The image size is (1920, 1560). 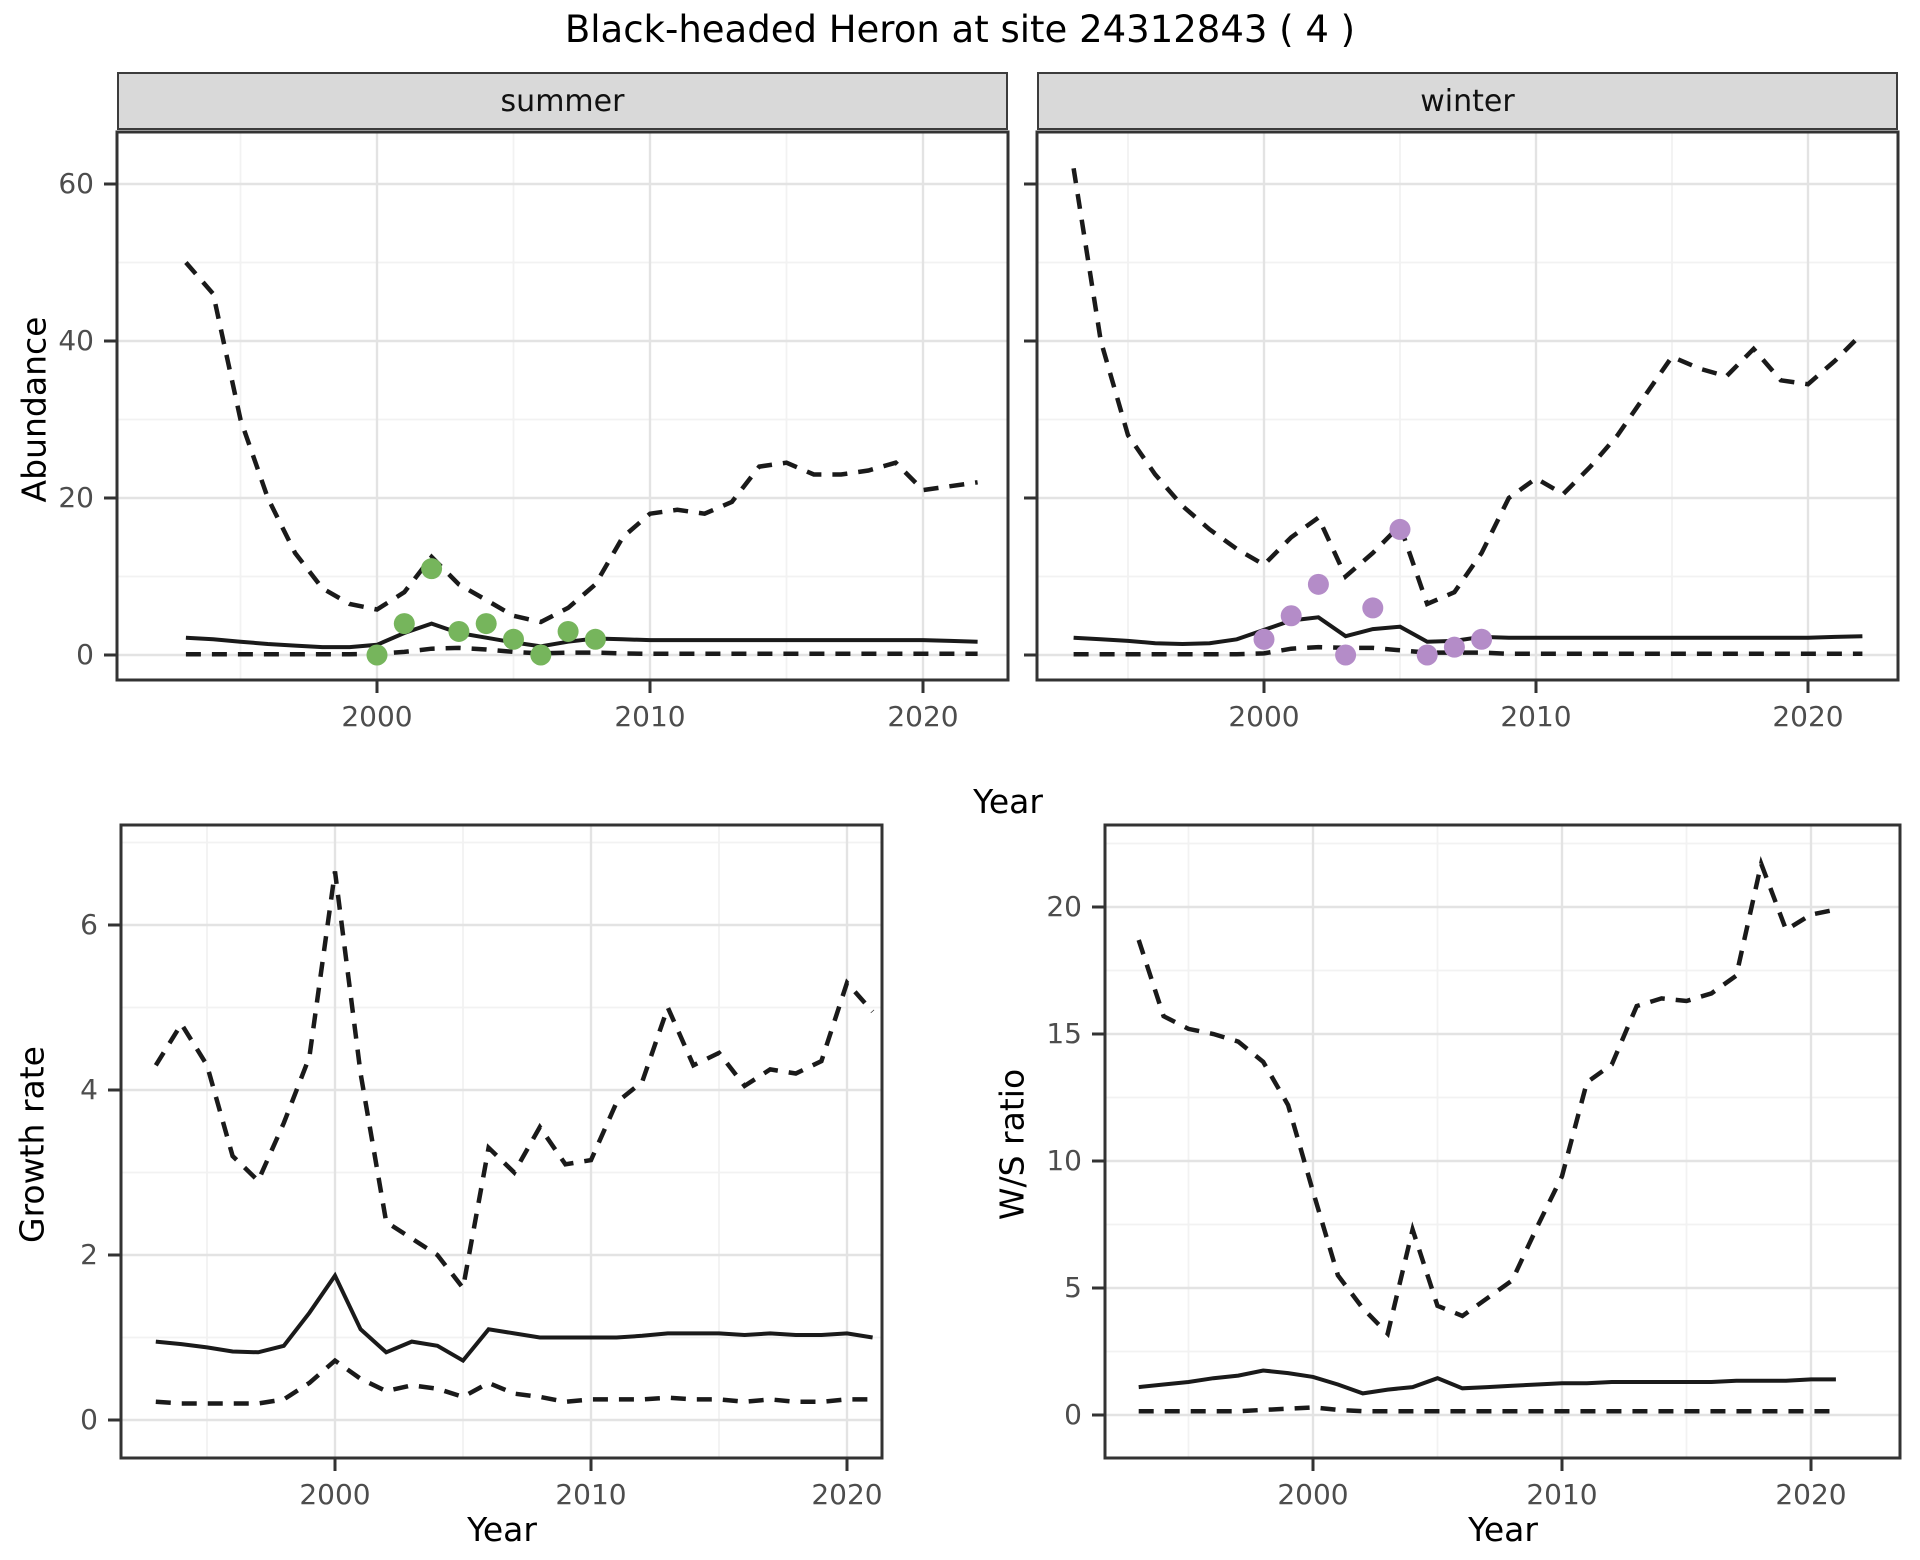 I want to click on facet-strip-winter: winter, so click(x=1467, y=101).